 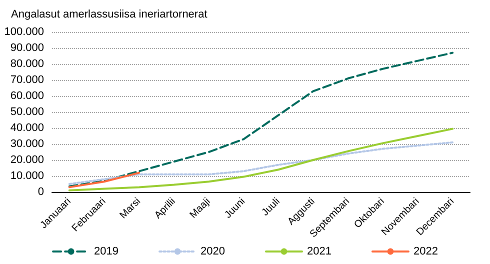 I want to click on y-tick-label: 90.000, so click(x=27, y=48).